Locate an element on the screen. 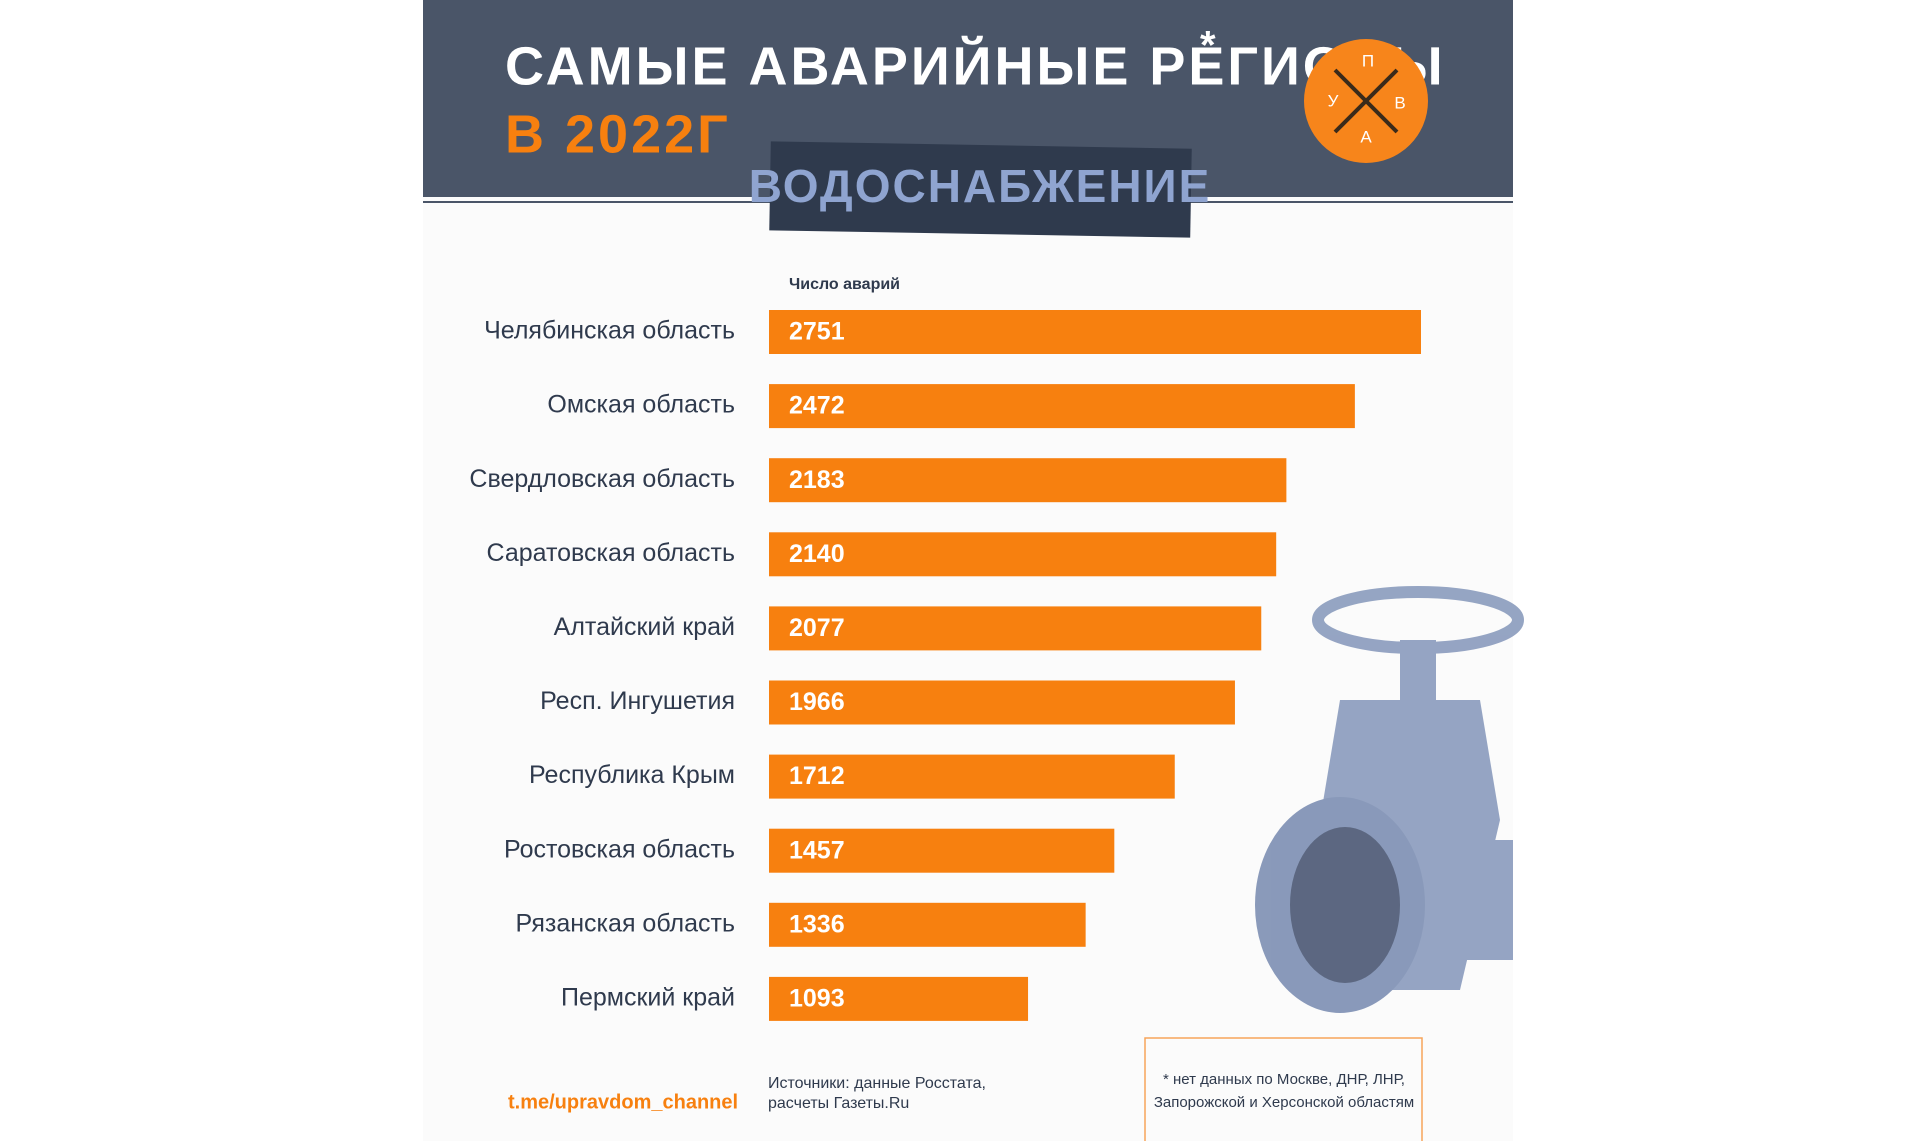  footnote-line: Запорожской и Херсонской областям is located at coordinates (1284, 1102).